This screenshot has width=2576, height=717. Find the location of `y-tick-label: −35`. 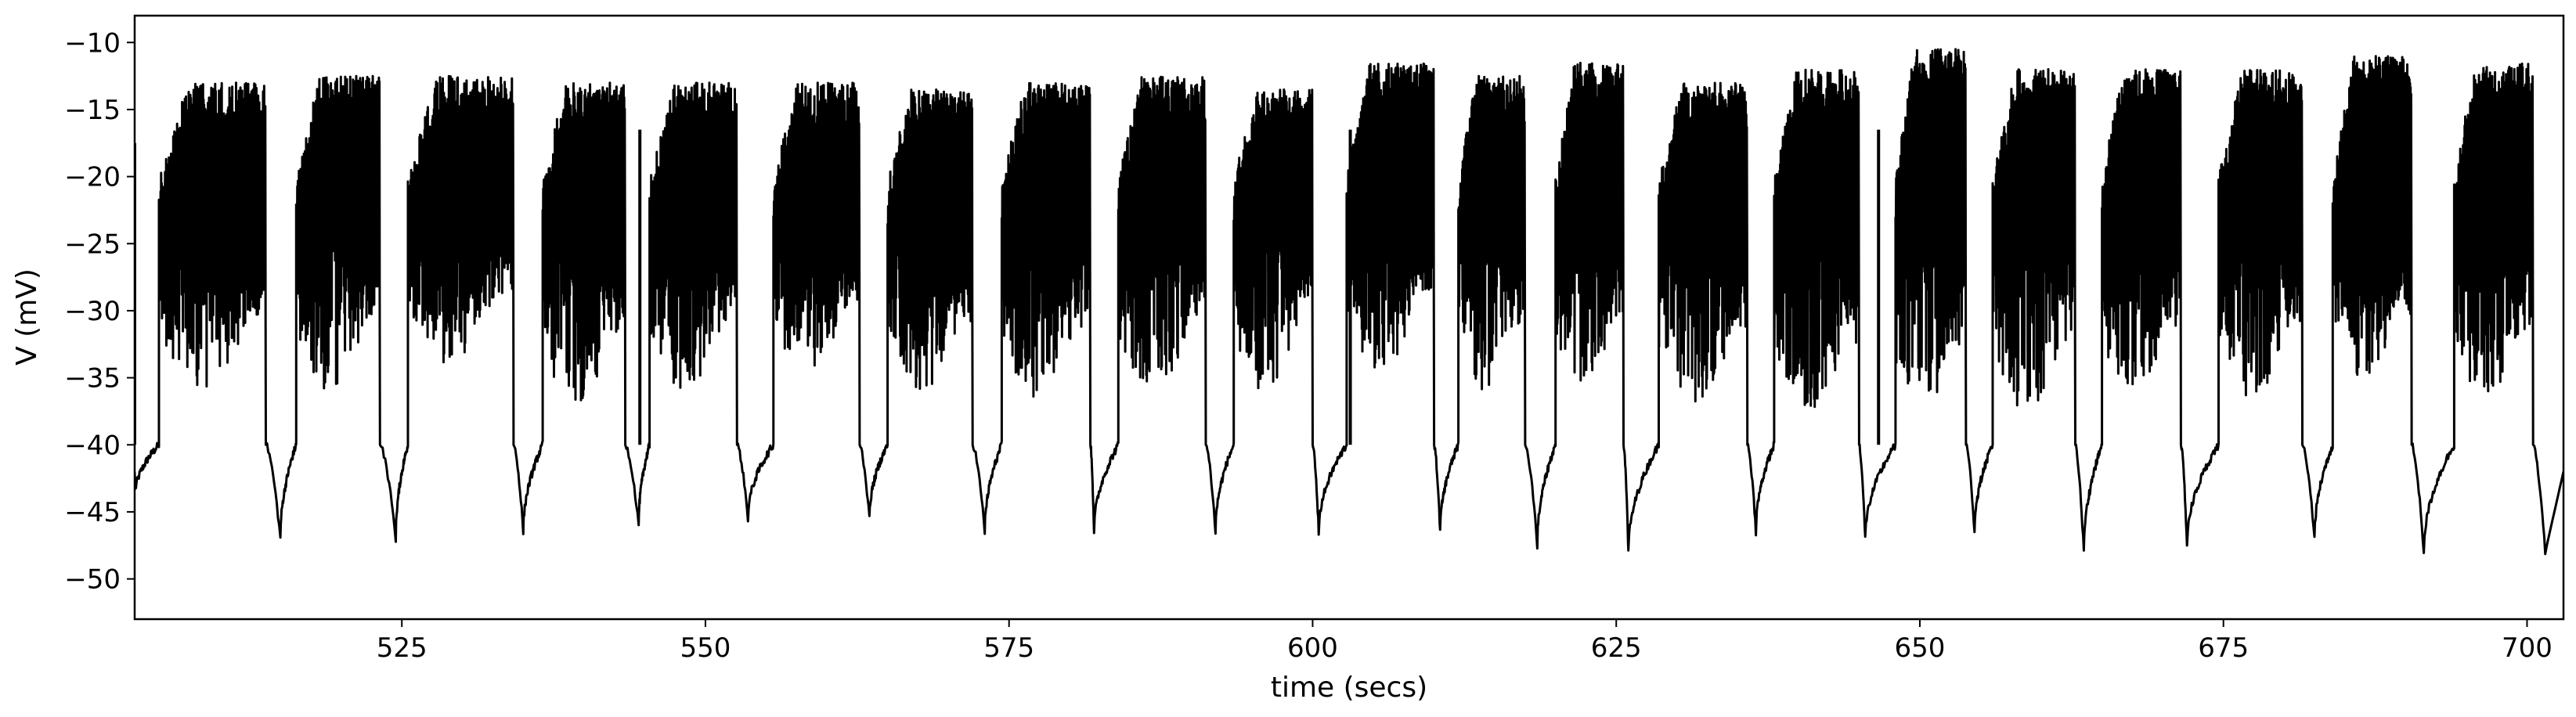

y-tick-label: −35 is located at coordinates (92, 379).